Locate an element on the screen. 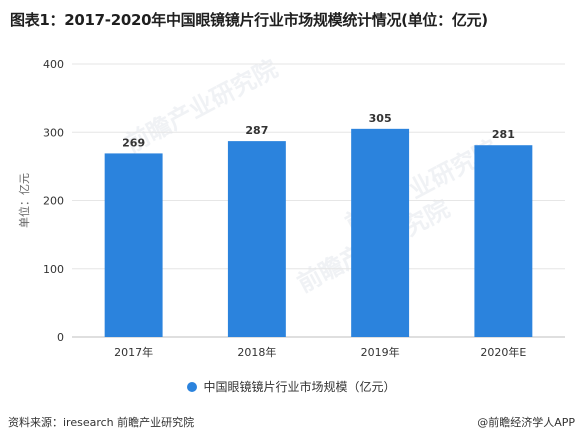  x-tick-label: 2020年E is located at coordinates (503, 352).